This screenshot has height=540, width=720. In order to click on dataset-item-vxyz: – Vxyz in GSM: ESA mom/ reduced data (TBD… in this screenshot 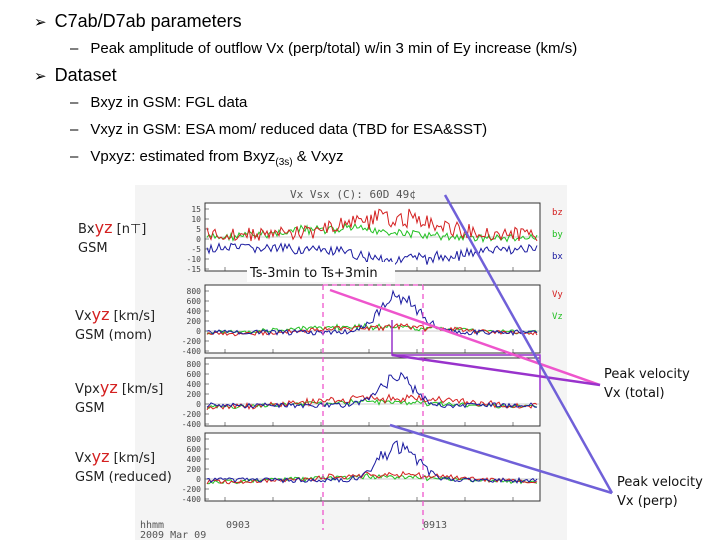, I will do `click(278, 130)`.